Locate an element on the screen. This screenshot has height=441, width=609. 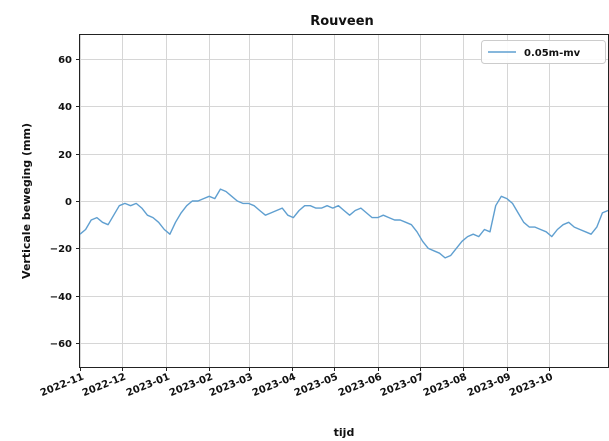
y-tick-label: −60 is located at coordinates (61, 344).